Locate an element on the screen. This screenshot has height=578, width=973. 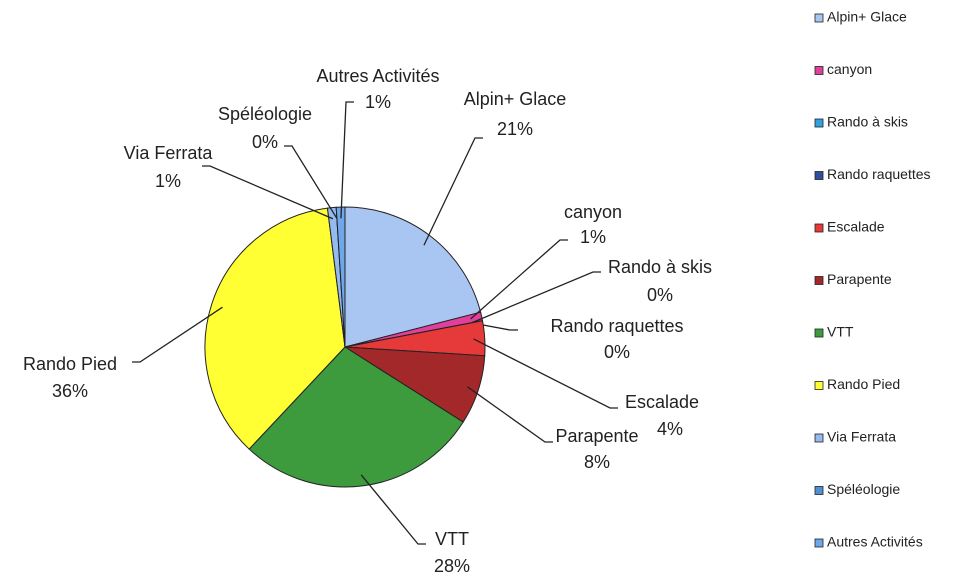
slice-label: Autres Activités is located at coordinates (377, 76).